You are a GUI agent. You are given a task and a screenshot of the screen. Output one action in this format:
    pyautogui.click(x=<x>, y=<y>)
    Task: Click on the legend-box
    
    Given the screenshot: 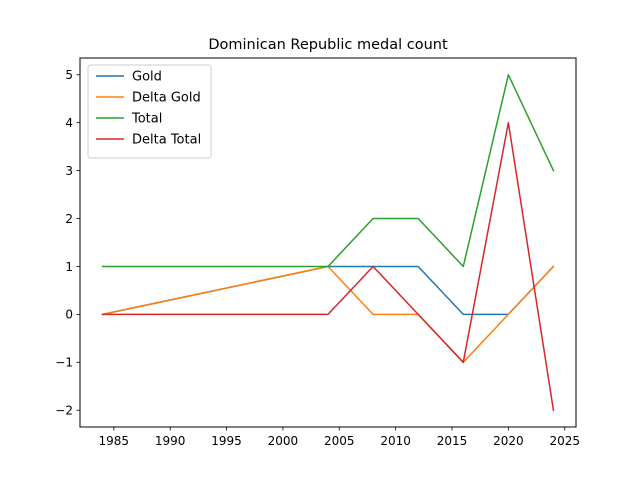 What is the action you would take?
    pyautogui.click(x=149, y=111)
    